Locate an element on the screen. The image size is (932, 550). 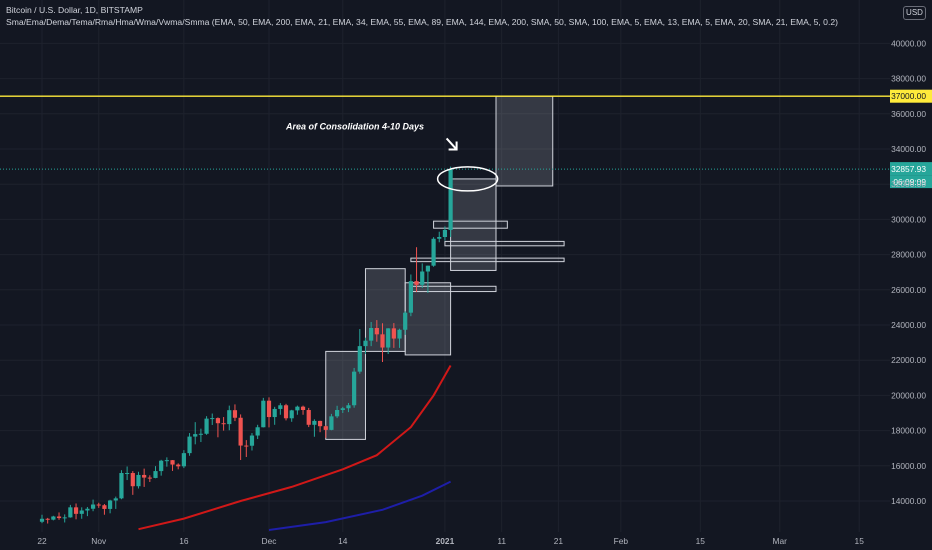
y-tick-label: 28000.00 is located at coordinates (908, 255).